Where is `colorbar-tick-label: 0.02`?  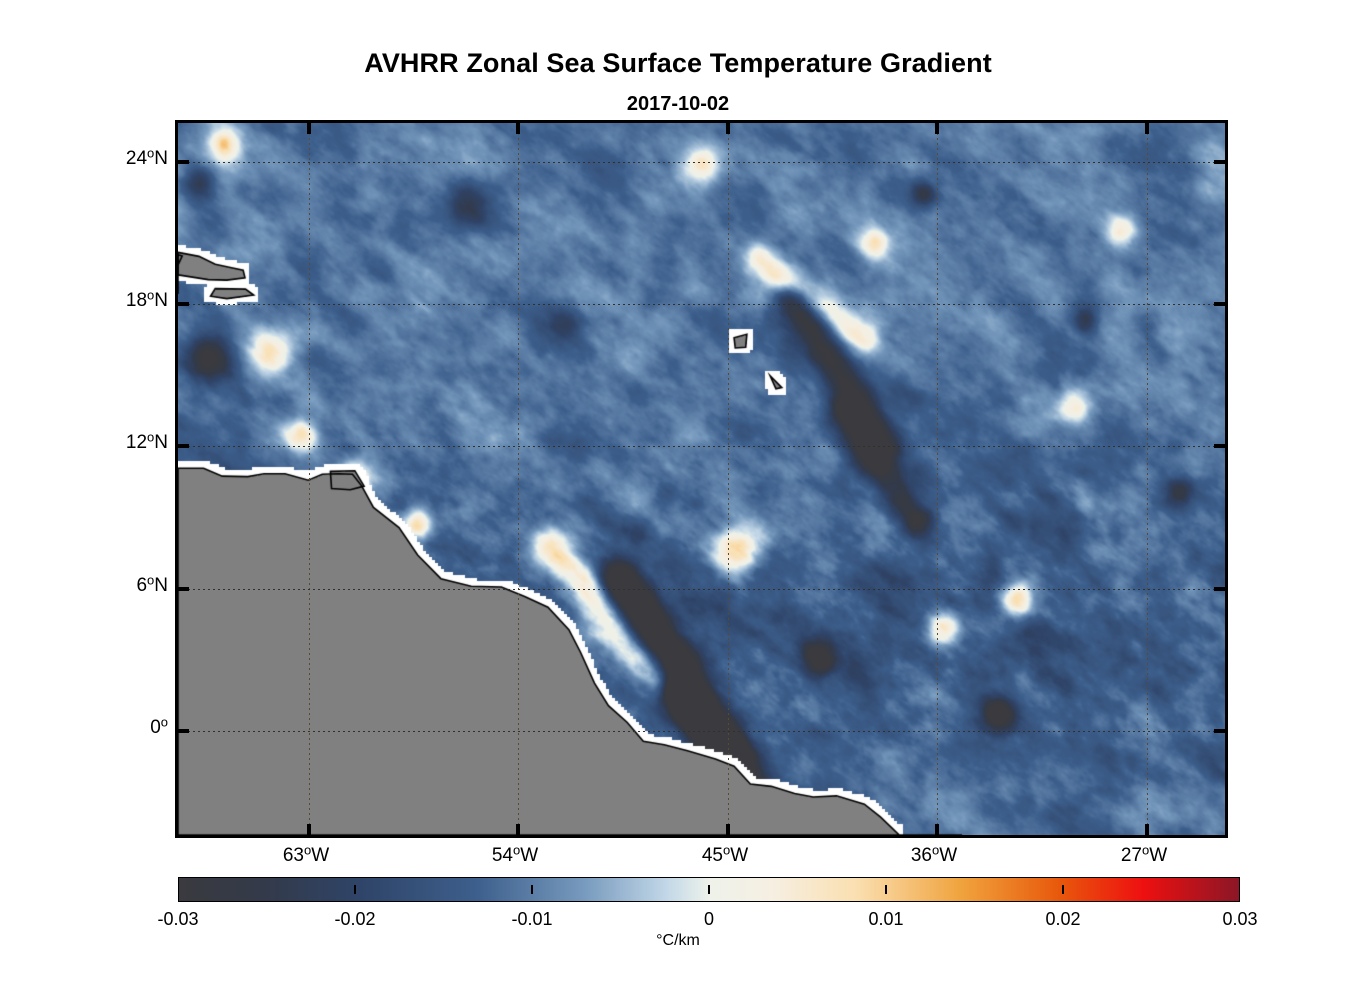 colorbar-tick-label: 0.02 is located at coordinates (1063, 919).